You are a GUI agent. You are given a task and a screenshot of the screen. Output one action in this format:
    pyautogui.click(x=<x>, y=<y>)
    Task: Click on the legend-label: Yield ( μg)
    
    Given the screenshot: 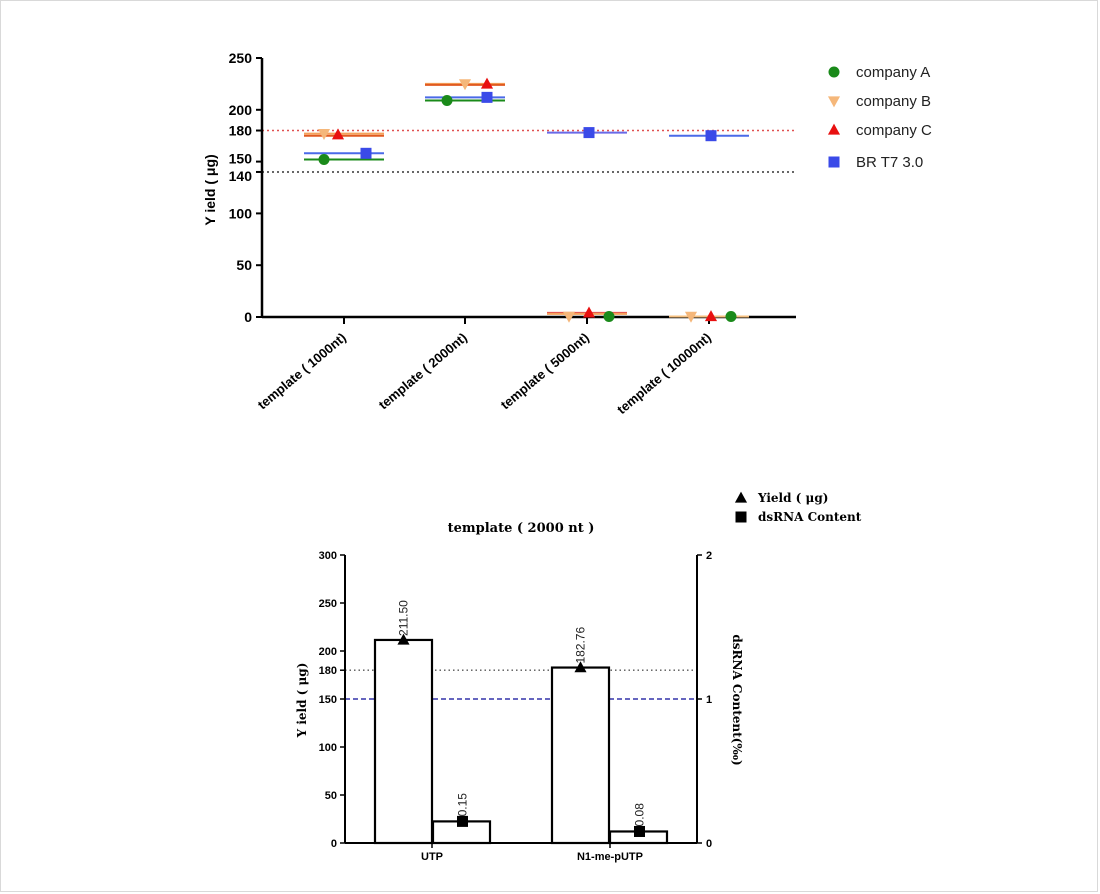 What is the action you would take?
    pyautogui.click(x=792, y=498)
    